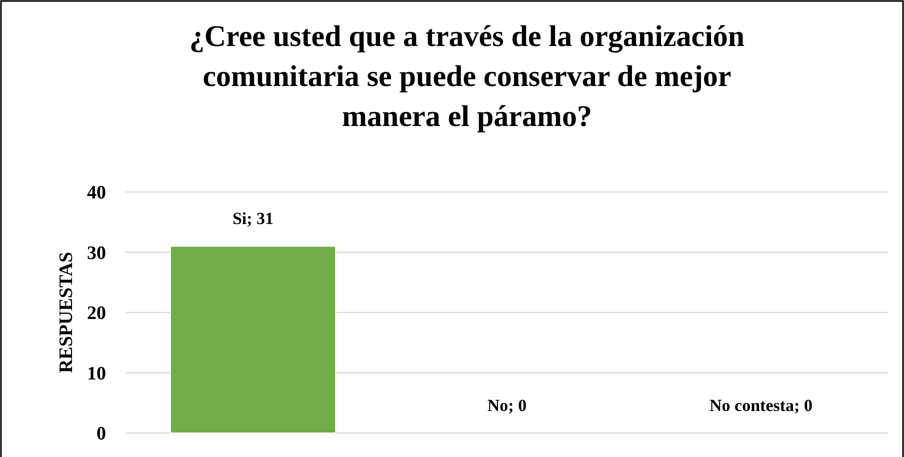  Describe the element at coordinates (253, 218) in the screenshot. I see `data-label: Si; 31` at that location.